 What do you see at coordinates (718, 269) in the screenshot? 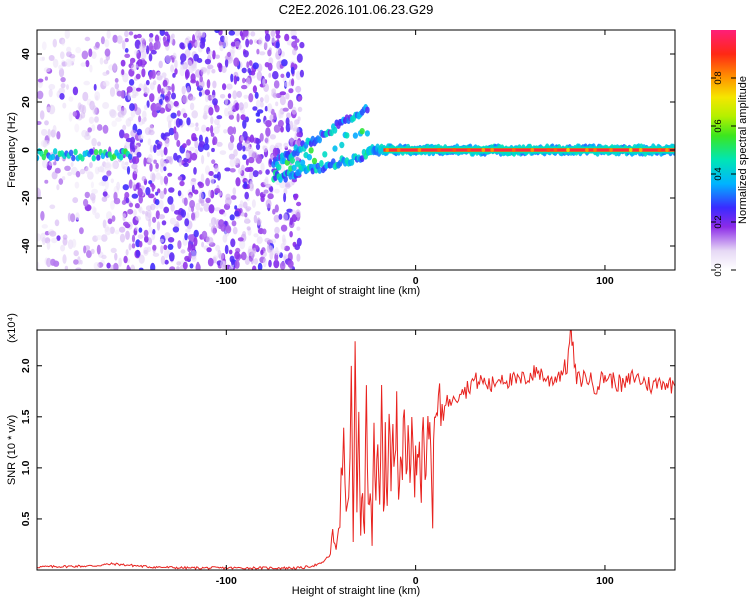
I see `colorbar-tick-label-0: 0.0` at bounding box center [718, 269].